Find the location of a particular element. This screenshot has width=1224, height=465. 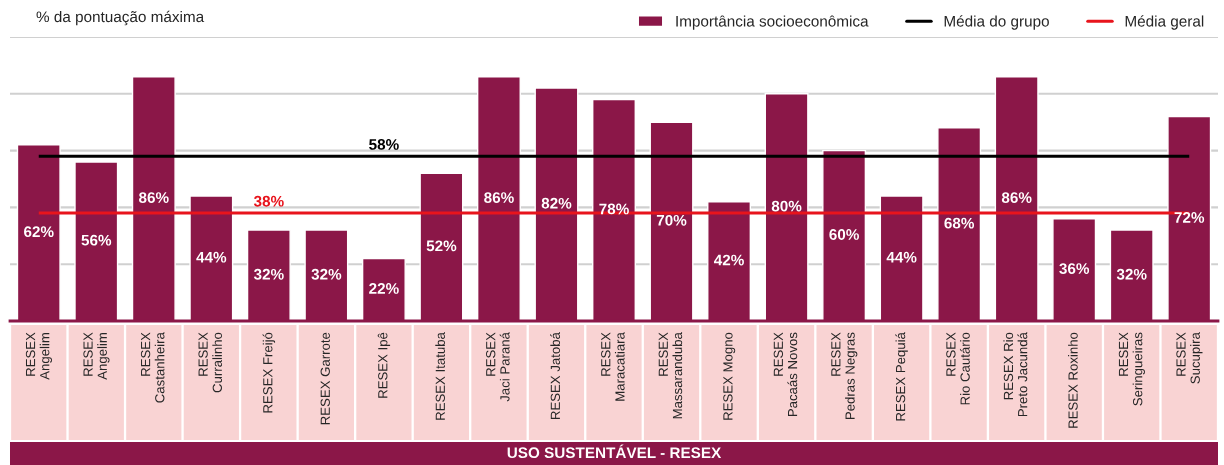

data-label: 60% is located at coordinates (844, 234).